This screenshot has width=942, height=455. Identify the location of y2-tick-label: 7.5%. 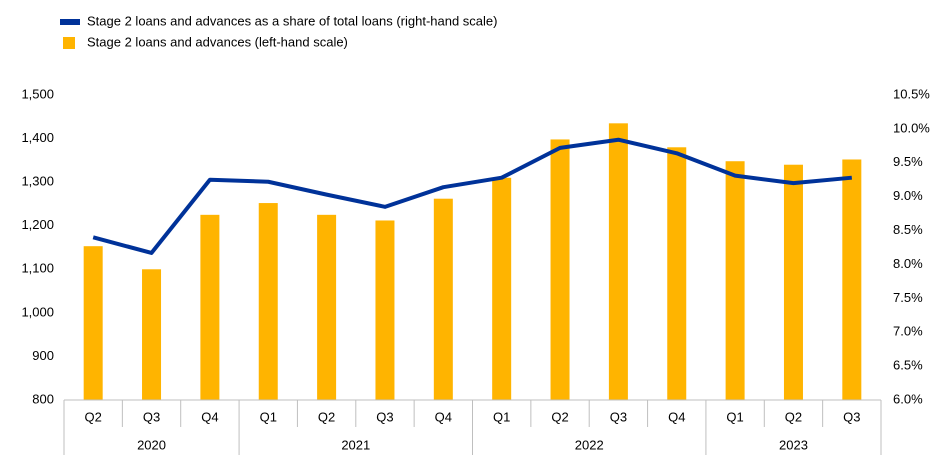
(908, 297).